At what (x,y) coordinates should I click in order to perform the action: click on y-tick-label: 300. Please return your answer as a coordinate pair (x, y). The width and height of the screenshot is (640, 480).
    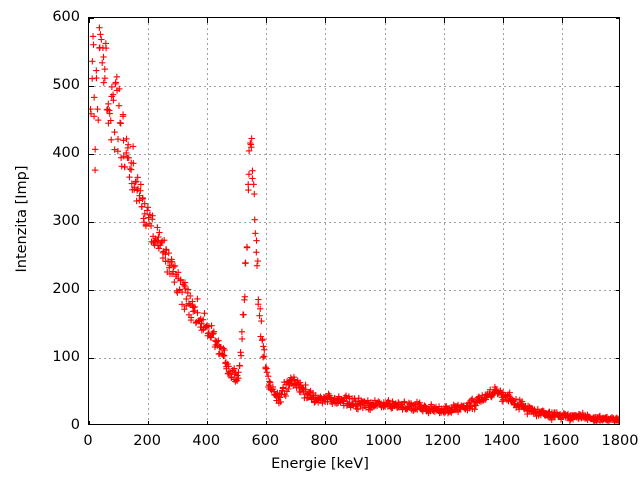
    Looking at the image, I should click on (66, 221).